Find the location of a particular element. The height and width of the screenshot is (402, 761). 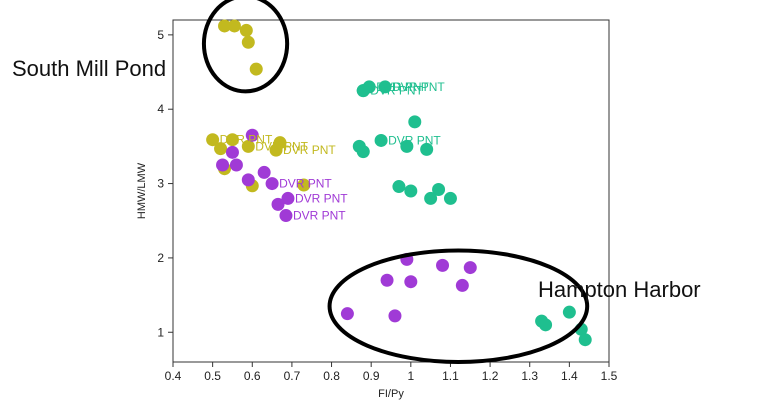

y-tick-label: 3 is located at coordinates (160, 184).